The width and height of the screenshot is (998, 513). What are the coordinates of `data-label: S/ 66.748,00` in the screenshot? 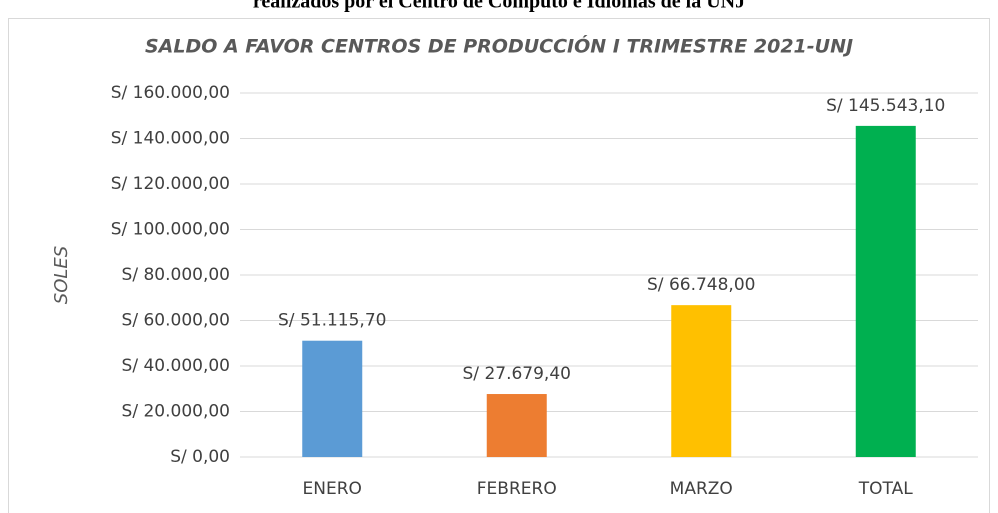 It's located at (701, 285).